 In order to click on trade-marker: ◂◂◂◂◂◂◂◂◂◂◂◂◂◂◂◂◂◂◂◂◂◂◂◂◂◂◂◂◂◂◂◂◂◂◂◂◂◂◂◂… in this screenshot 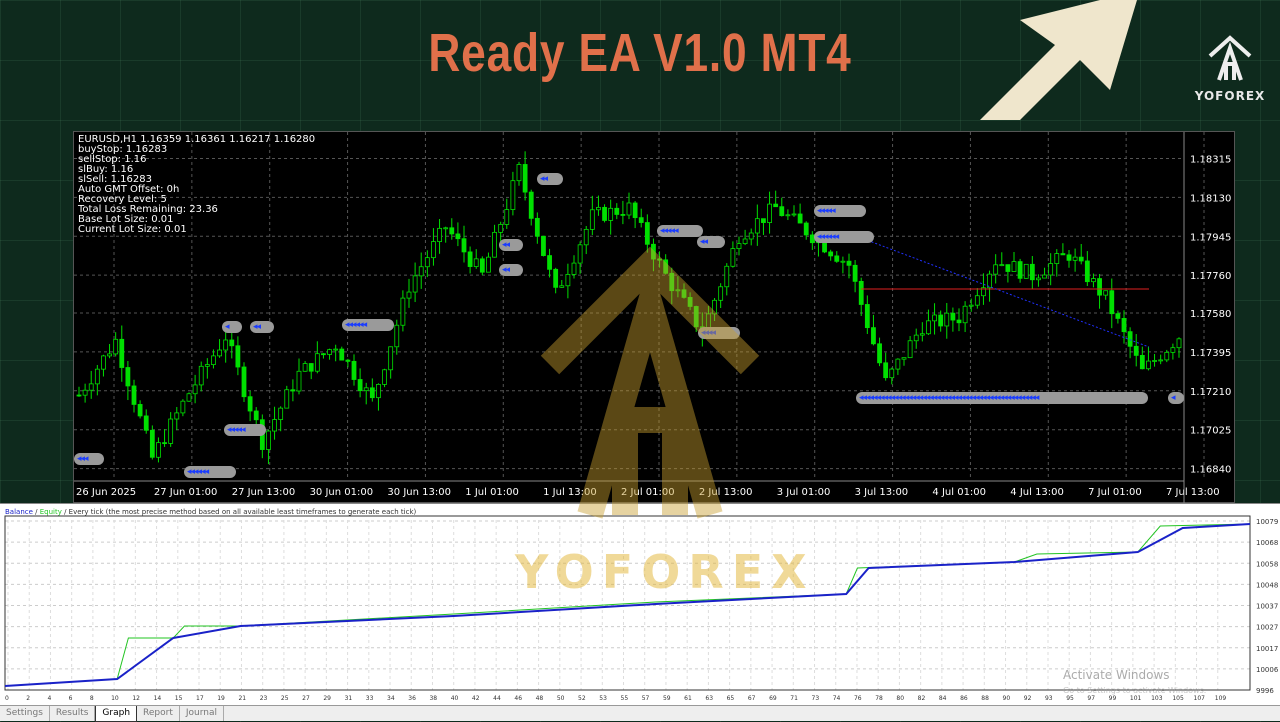, I will do `click(1002, 398)`.